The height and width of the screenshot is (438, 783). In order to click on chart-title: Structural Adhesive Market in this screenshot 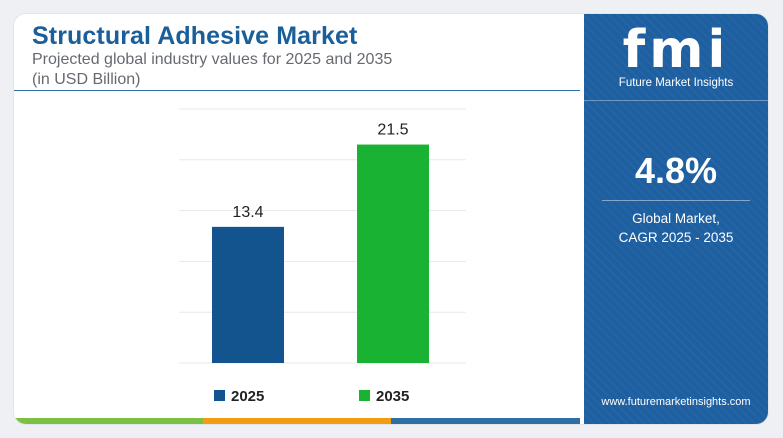, I will do `click(195, 36)`.